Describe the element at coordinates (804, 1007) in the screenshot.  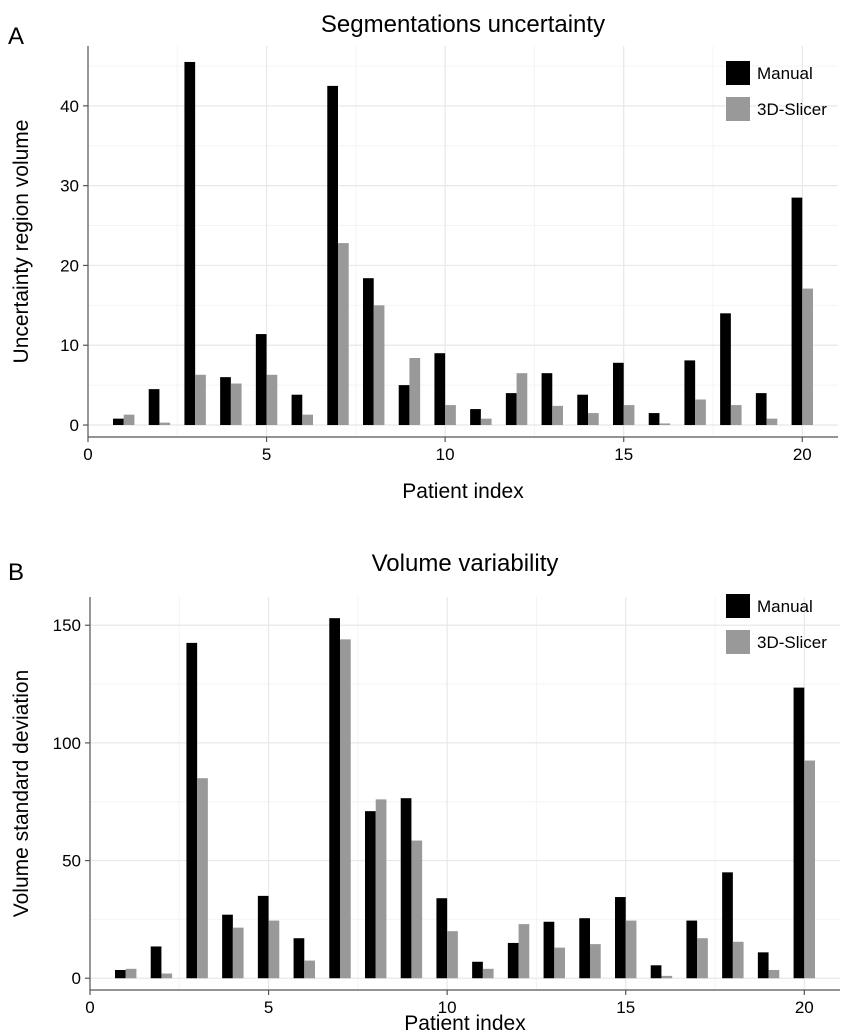
I see `x-tick-label: 20` at that location.